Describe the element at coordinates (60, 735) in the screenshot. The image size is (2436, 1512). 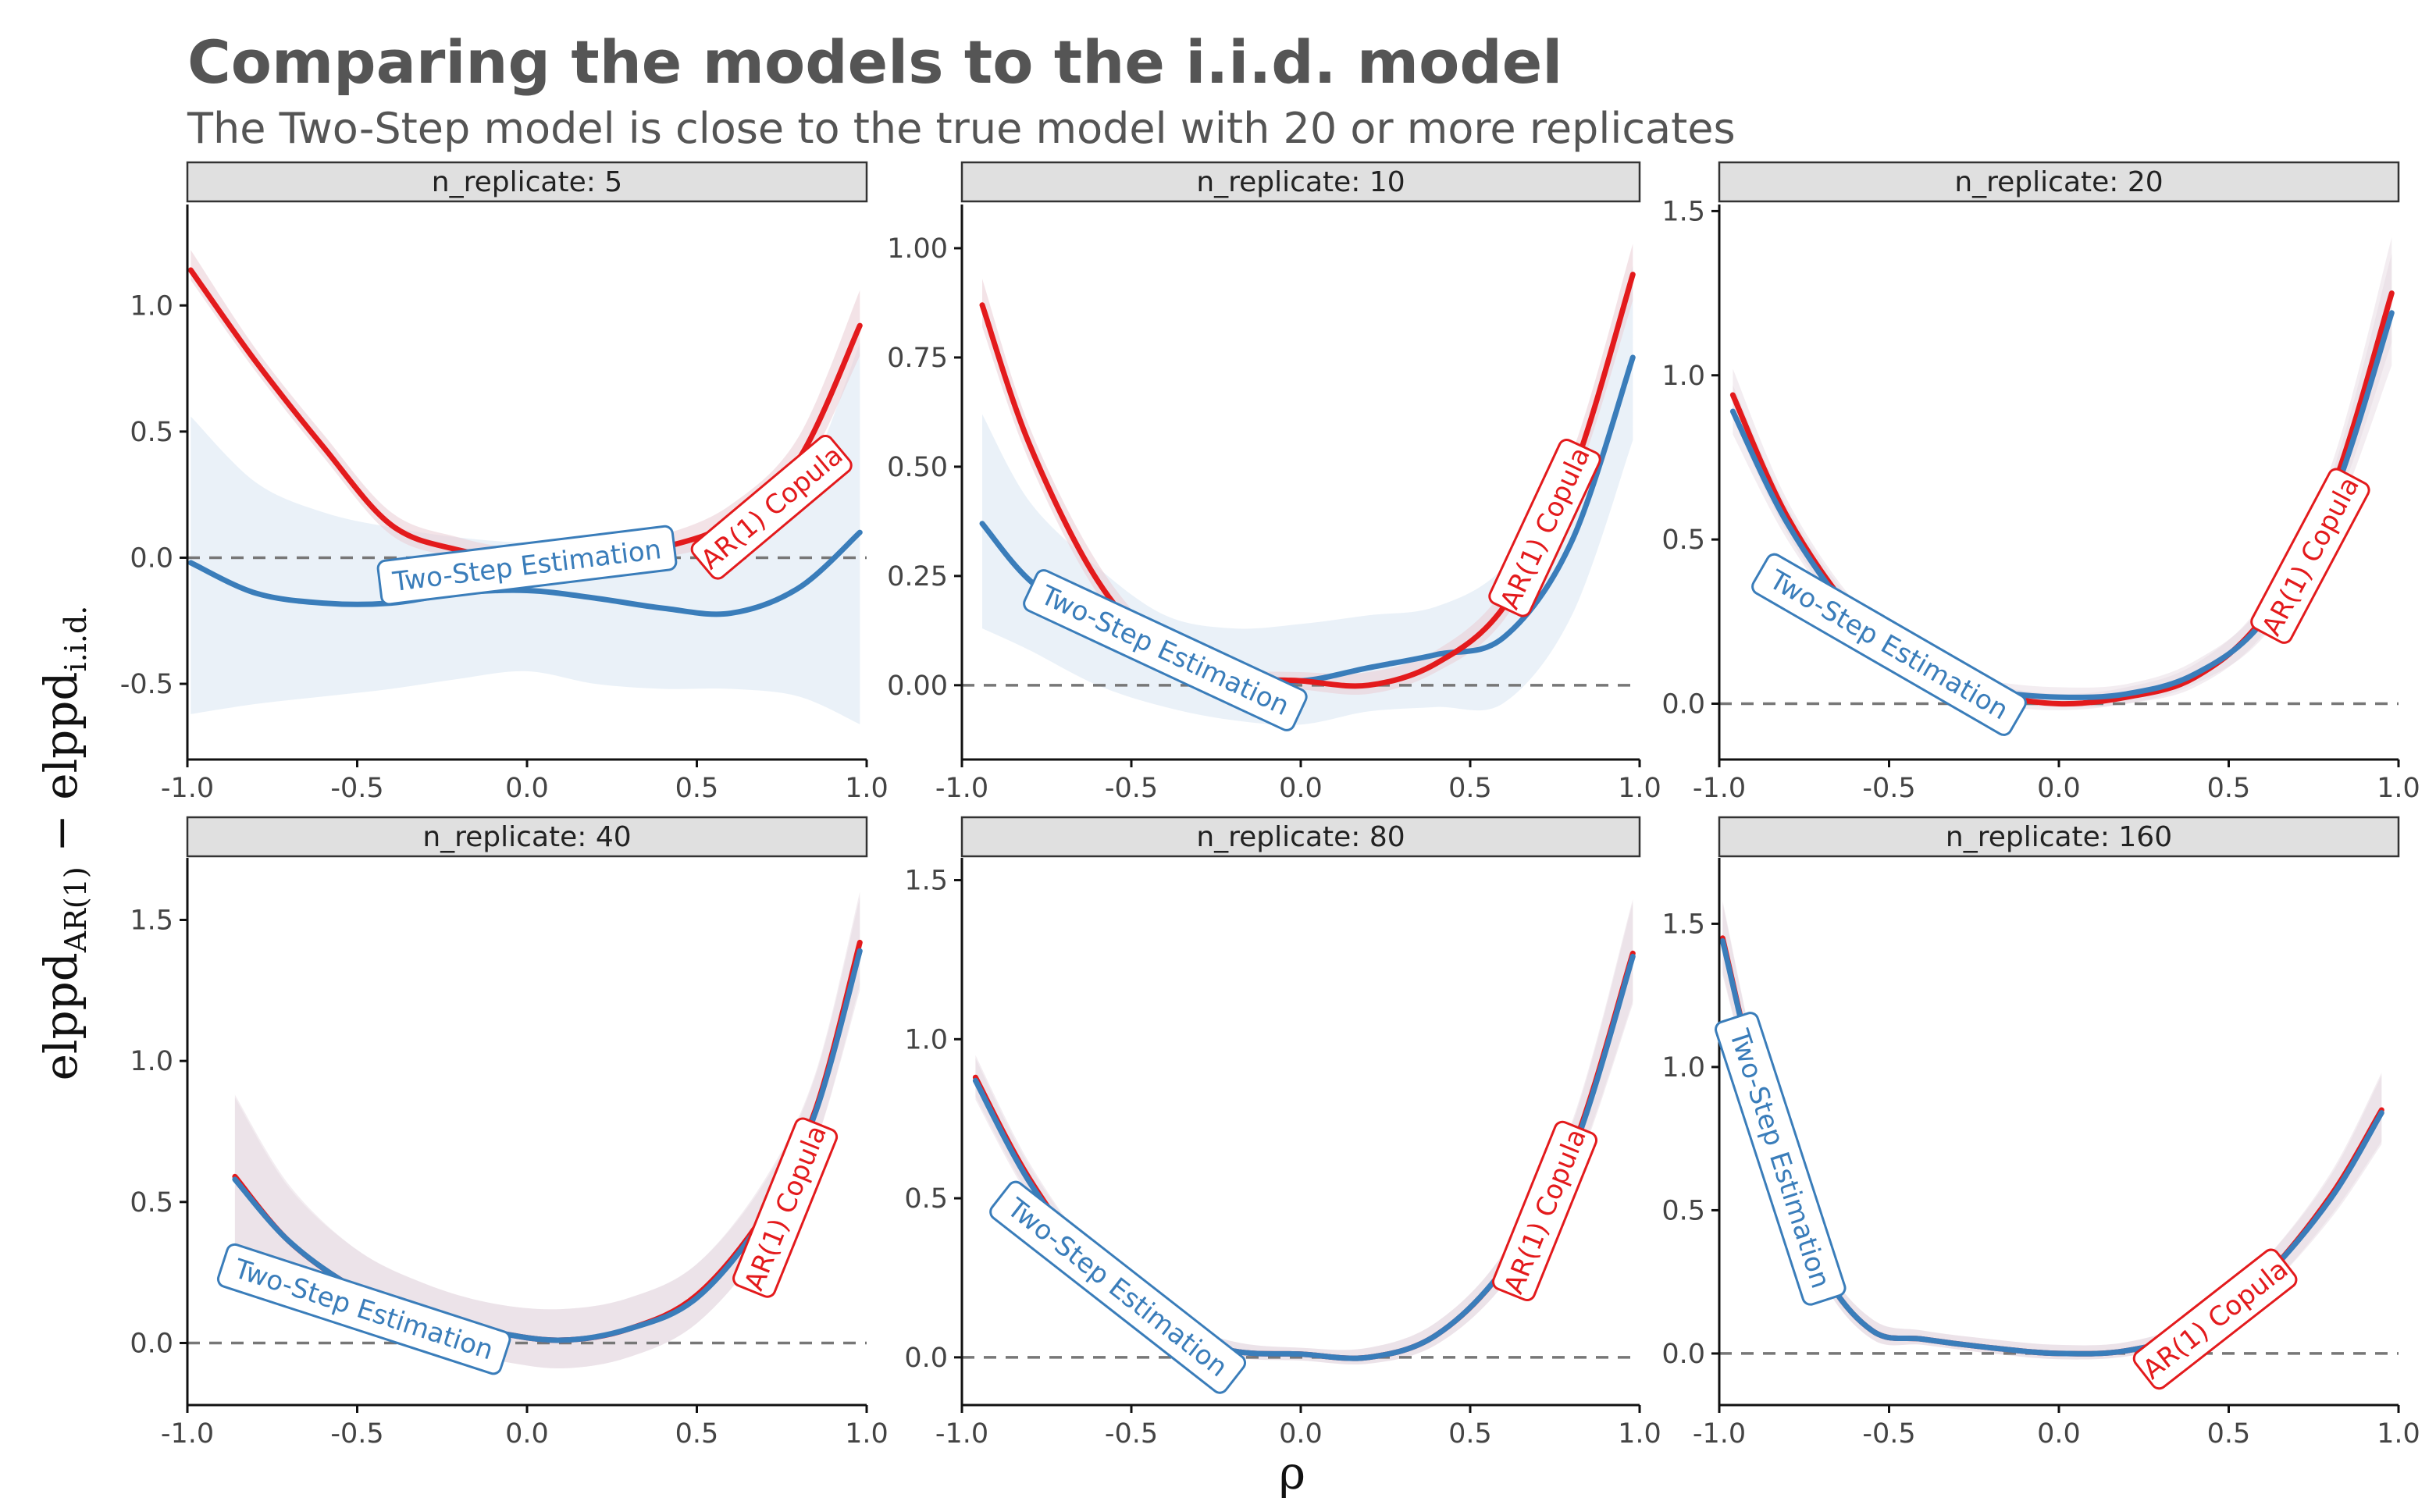
I see `y-axis-title-base2: elppd` at that location.